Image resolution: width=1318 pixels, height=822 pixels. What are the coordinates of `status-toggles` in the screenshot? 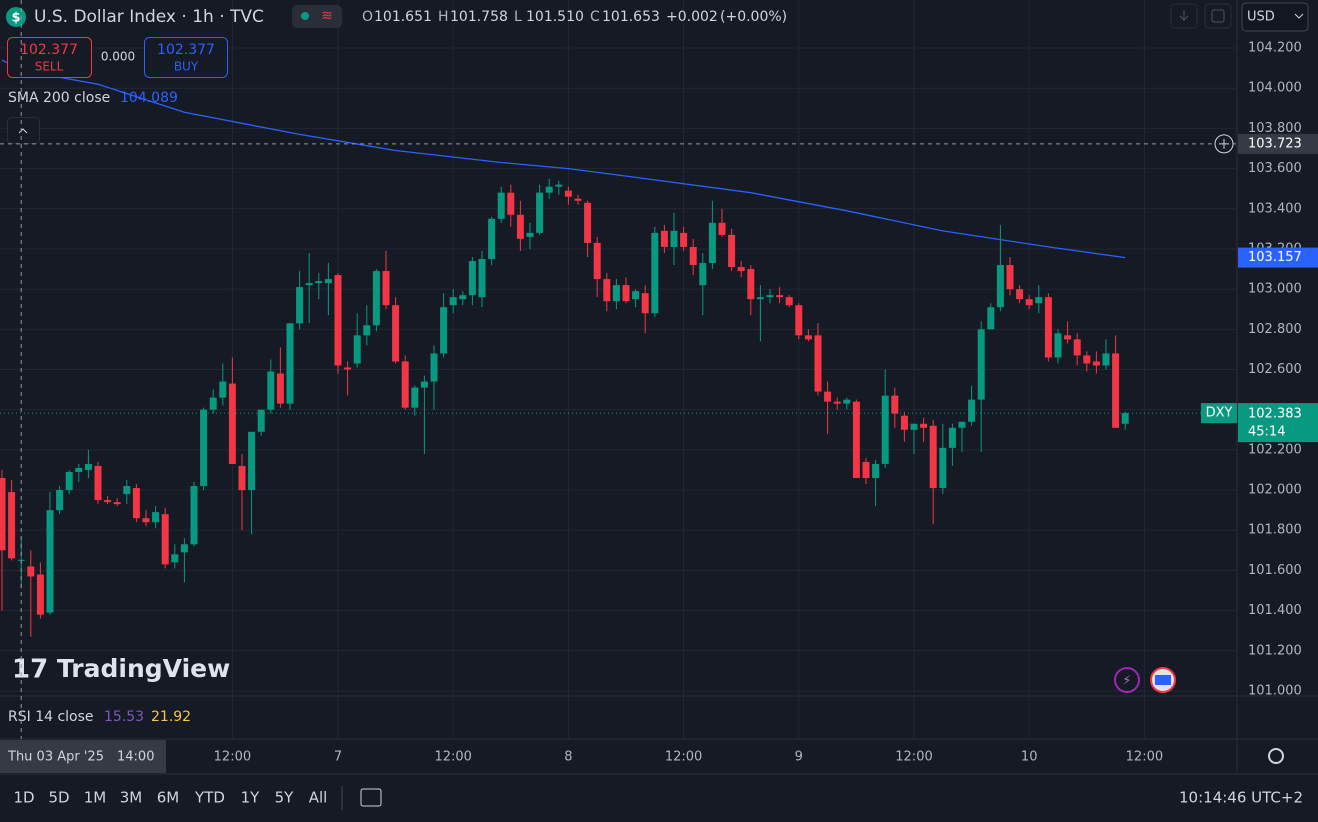 It's located at (317, 16).